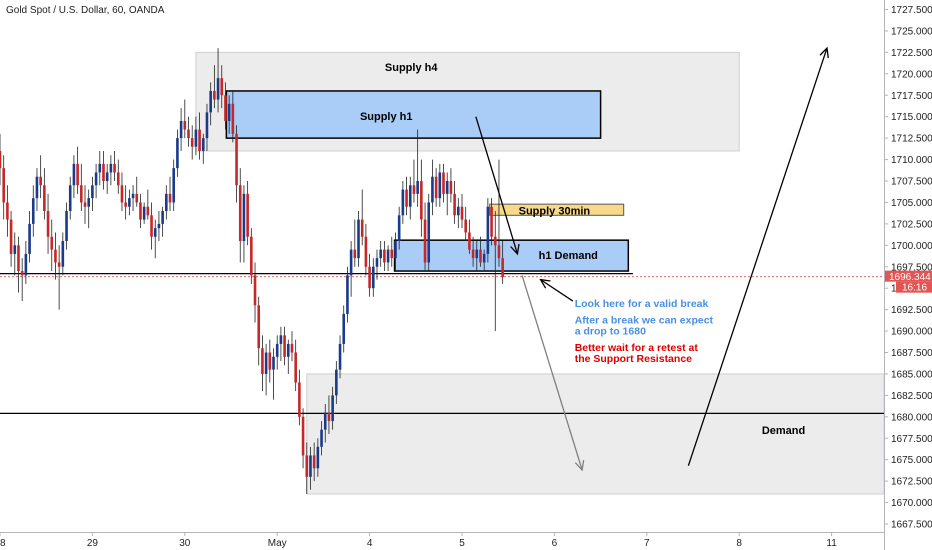  I want to click on arrow-drop, so click(553, 373).